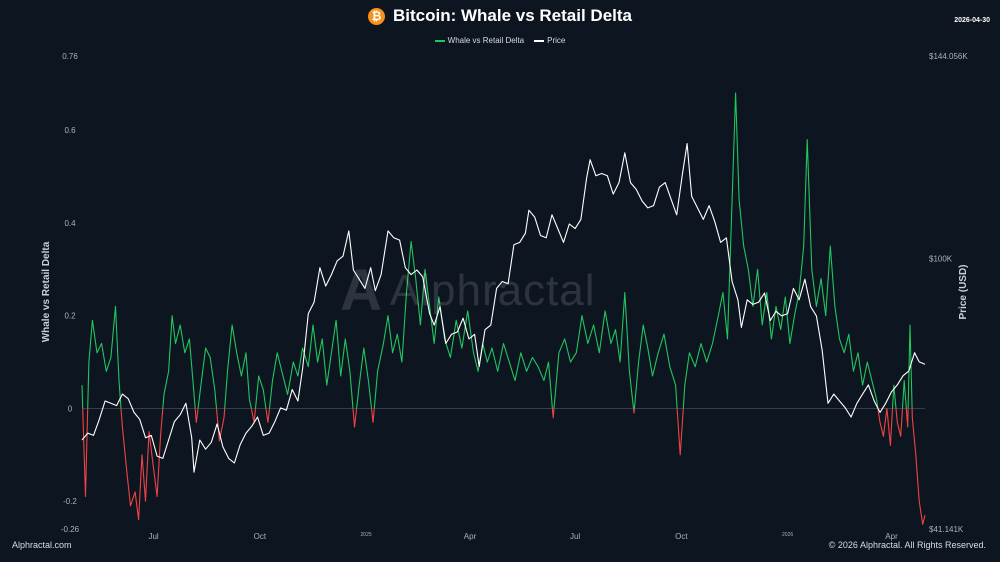 The width and height of the screenshot is (1000, 562). I want to click on watermark: A Alphractal, so click(468, 291).